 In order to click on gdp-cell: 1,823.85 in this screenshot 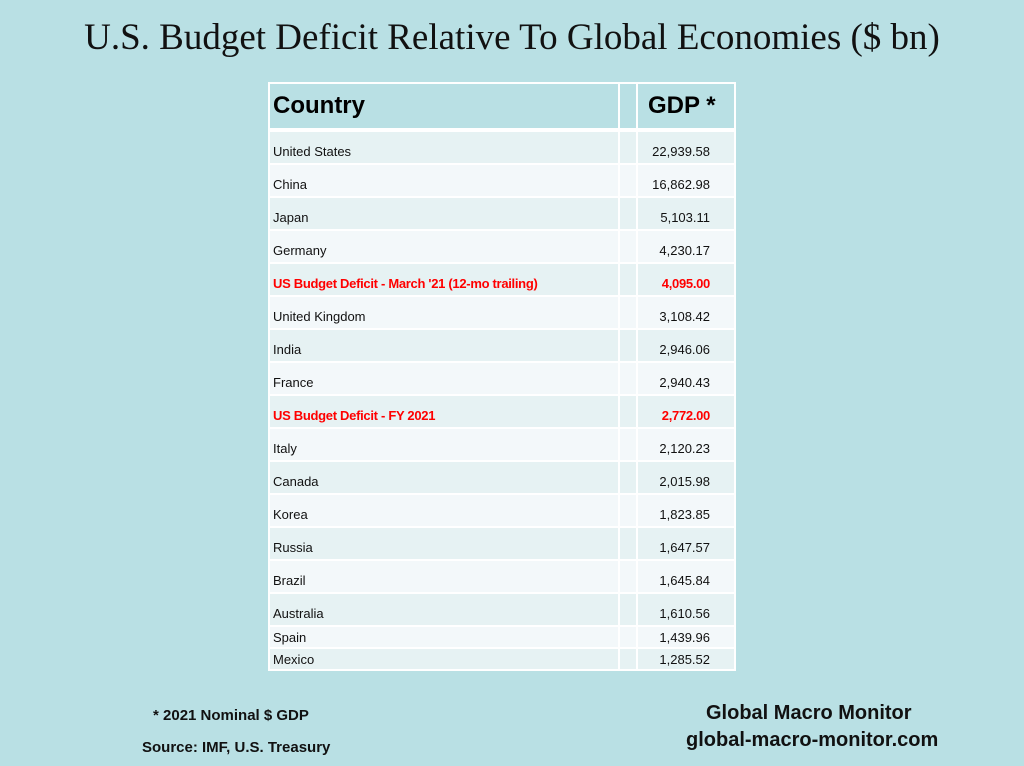, I will do `click(686, 511)`.